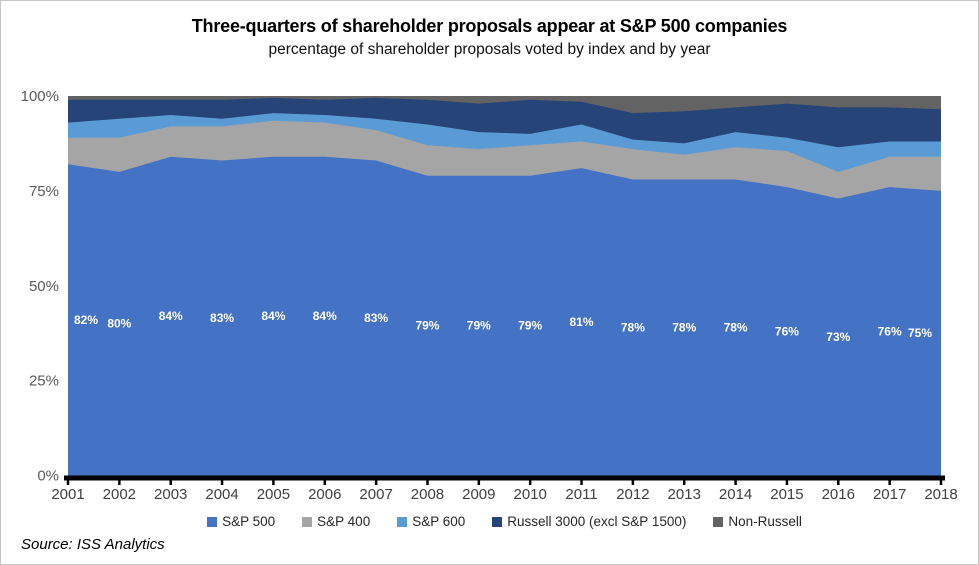 This screenshot has width=979, height=565. What do you see at coordinates (344, 521) in the screenshot?
I see `legend-label: S&P 400` at bounding box center [344, 521].